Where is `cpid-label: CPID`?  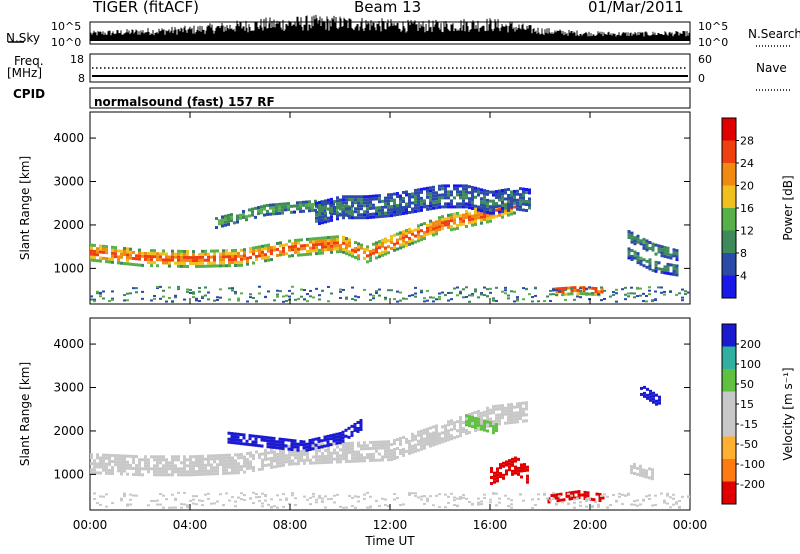 cpid-label: CPID is located at coordinates (29, 94).